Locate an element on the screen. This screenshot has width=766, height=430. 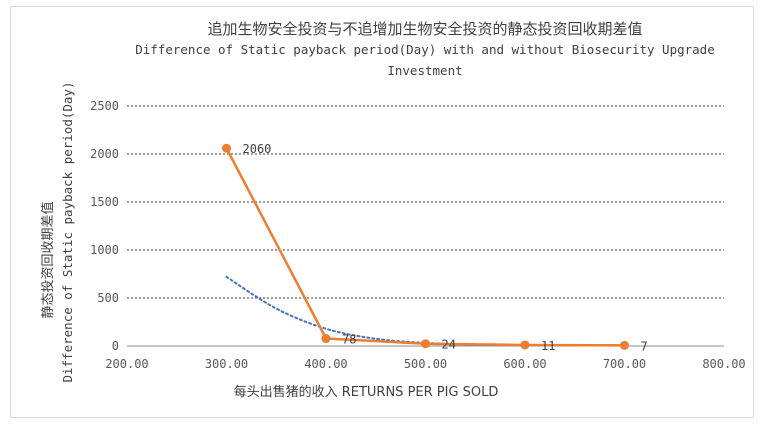
y-axis-title: 静态投资回收期差值 is located at coordinates (48, 259).